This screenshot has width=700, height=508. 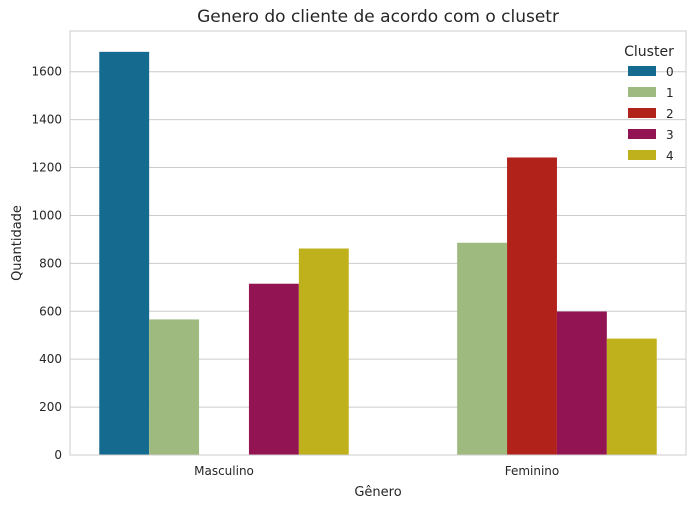 What do you see at coordinates (46, 72) in the screenshot?
I see `y-tick-label: 1600` at bounding box center [46, 72].